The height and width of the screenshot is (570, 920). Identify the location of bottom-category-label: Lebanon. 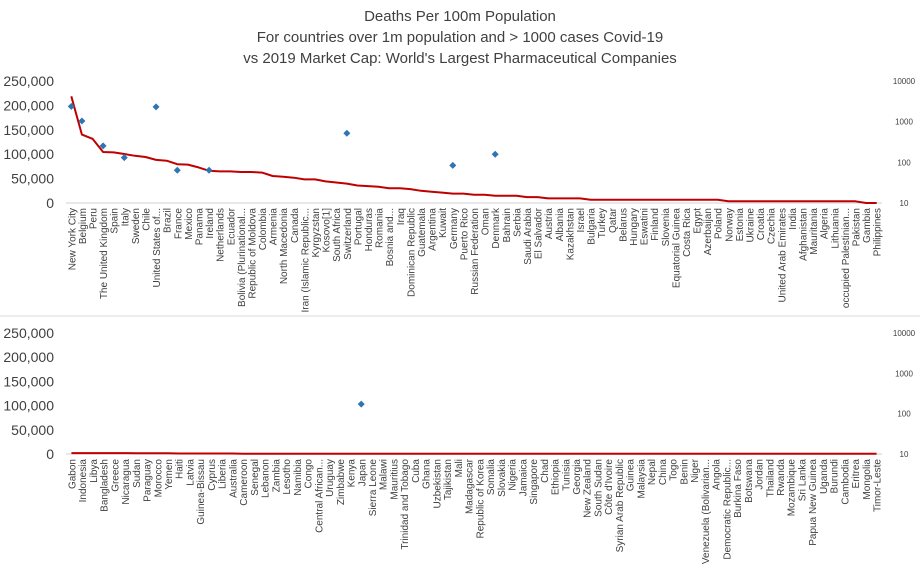
(266, 478).